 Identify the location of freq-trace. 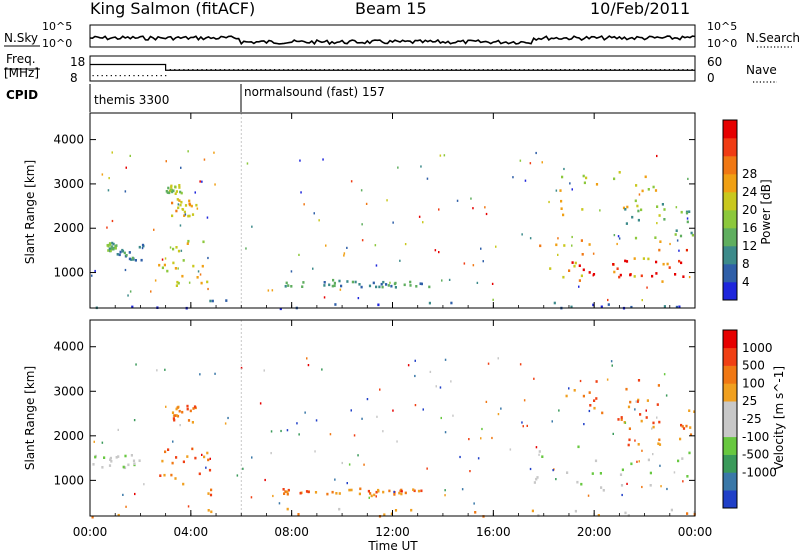
(392, 70).